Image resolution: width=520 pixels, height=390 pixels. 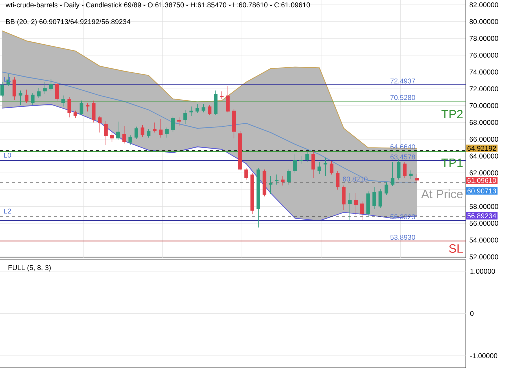 I want to click on text: TP1, so click(x=452, y=163).